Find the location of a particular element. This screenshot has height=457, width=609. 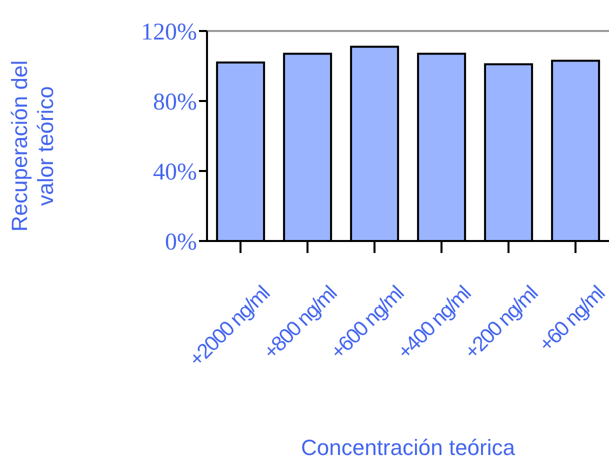

y-tick-label: 40% is located at coordinates (175, 173).